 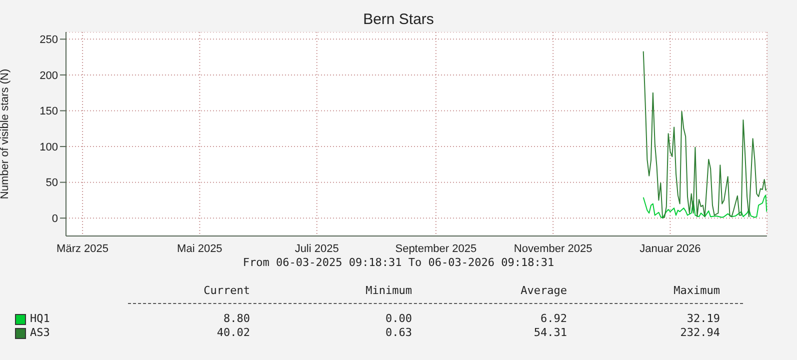 What do you see at coordinates (436, 248) in the screenshot?
I see `x-tick-label: September 2025` at bounding box center [436, 248].